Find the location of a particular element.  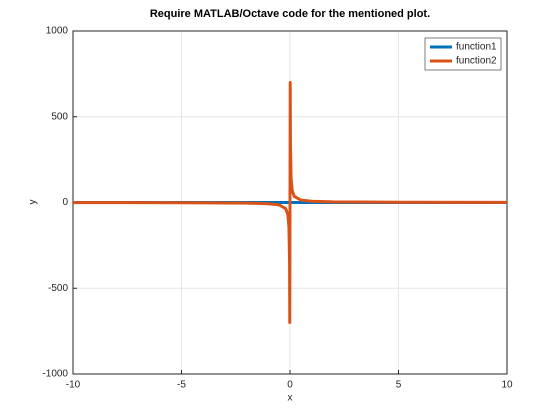

x-tick-label: -10 is located at coordinates (73, 385).